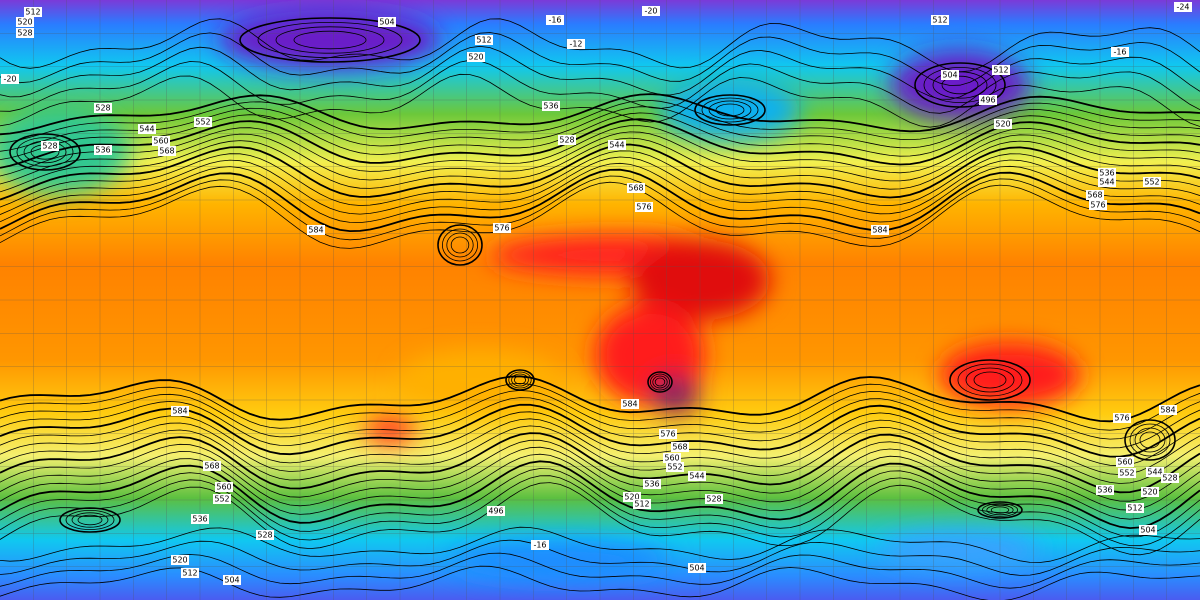 This screenshot has width=1200, height=600. I want to click on contour-label: 544, so click(146, 129).